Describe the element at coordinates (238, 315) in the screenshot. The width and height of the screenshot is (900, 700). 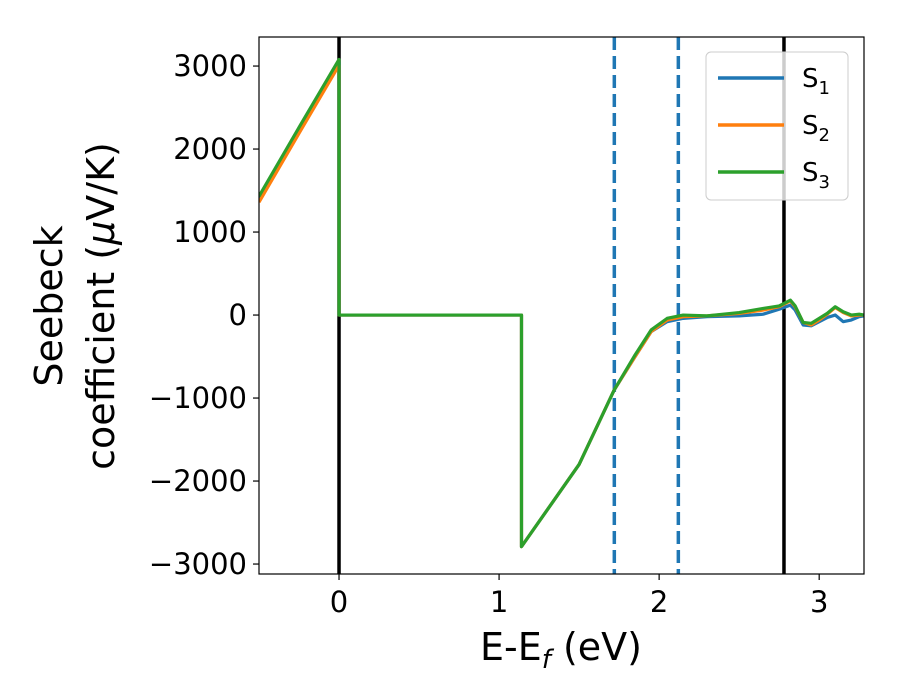
I see `y-tick-label: 0` at that location.